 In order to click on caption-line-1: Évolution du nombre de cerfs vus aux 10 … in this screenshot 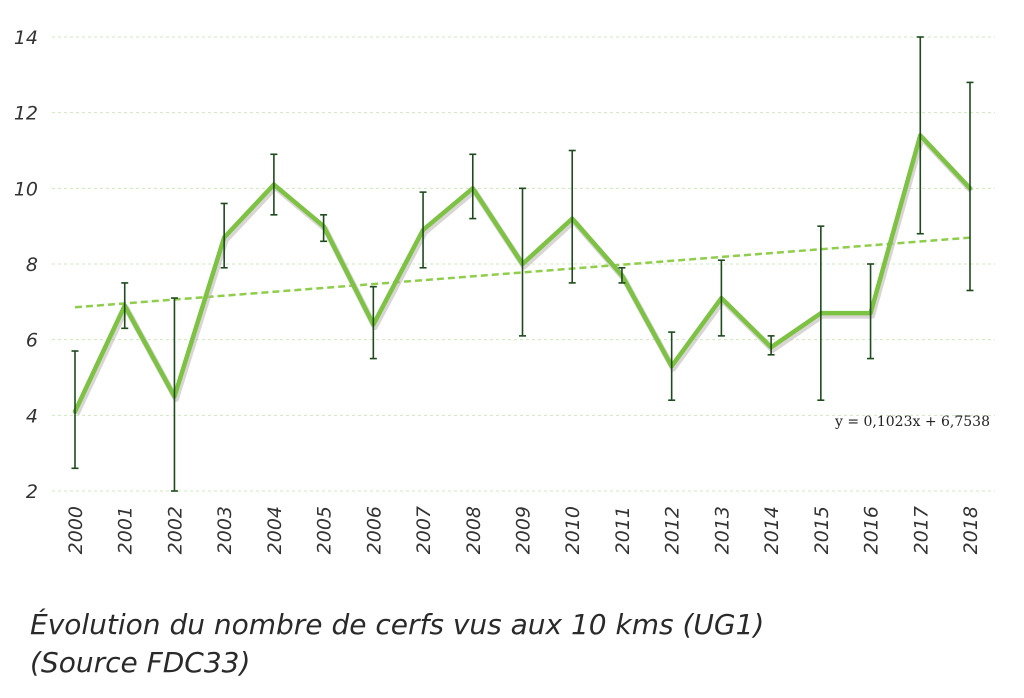, I will do `click(397, 624)`.